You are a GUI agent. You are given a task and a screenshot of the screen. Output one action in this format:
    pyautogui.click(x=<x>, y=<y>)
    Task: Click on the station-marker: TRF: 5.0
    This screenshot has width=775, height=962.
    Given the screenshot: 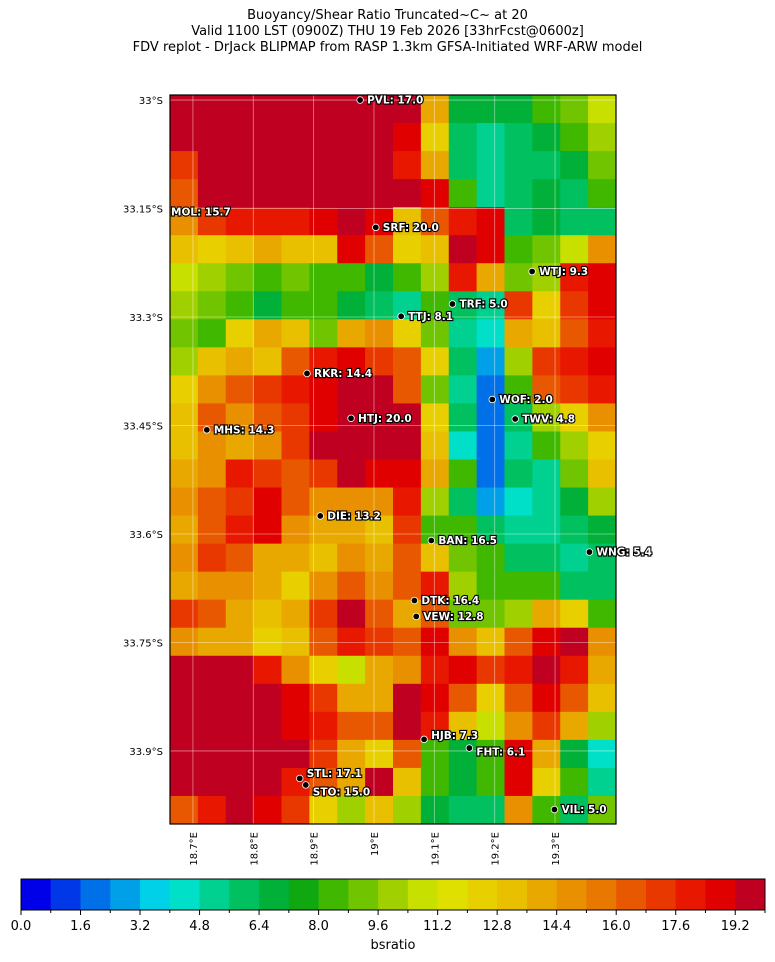 What is the action you would take?
    pyautogui.click(x=478, y=304)
    